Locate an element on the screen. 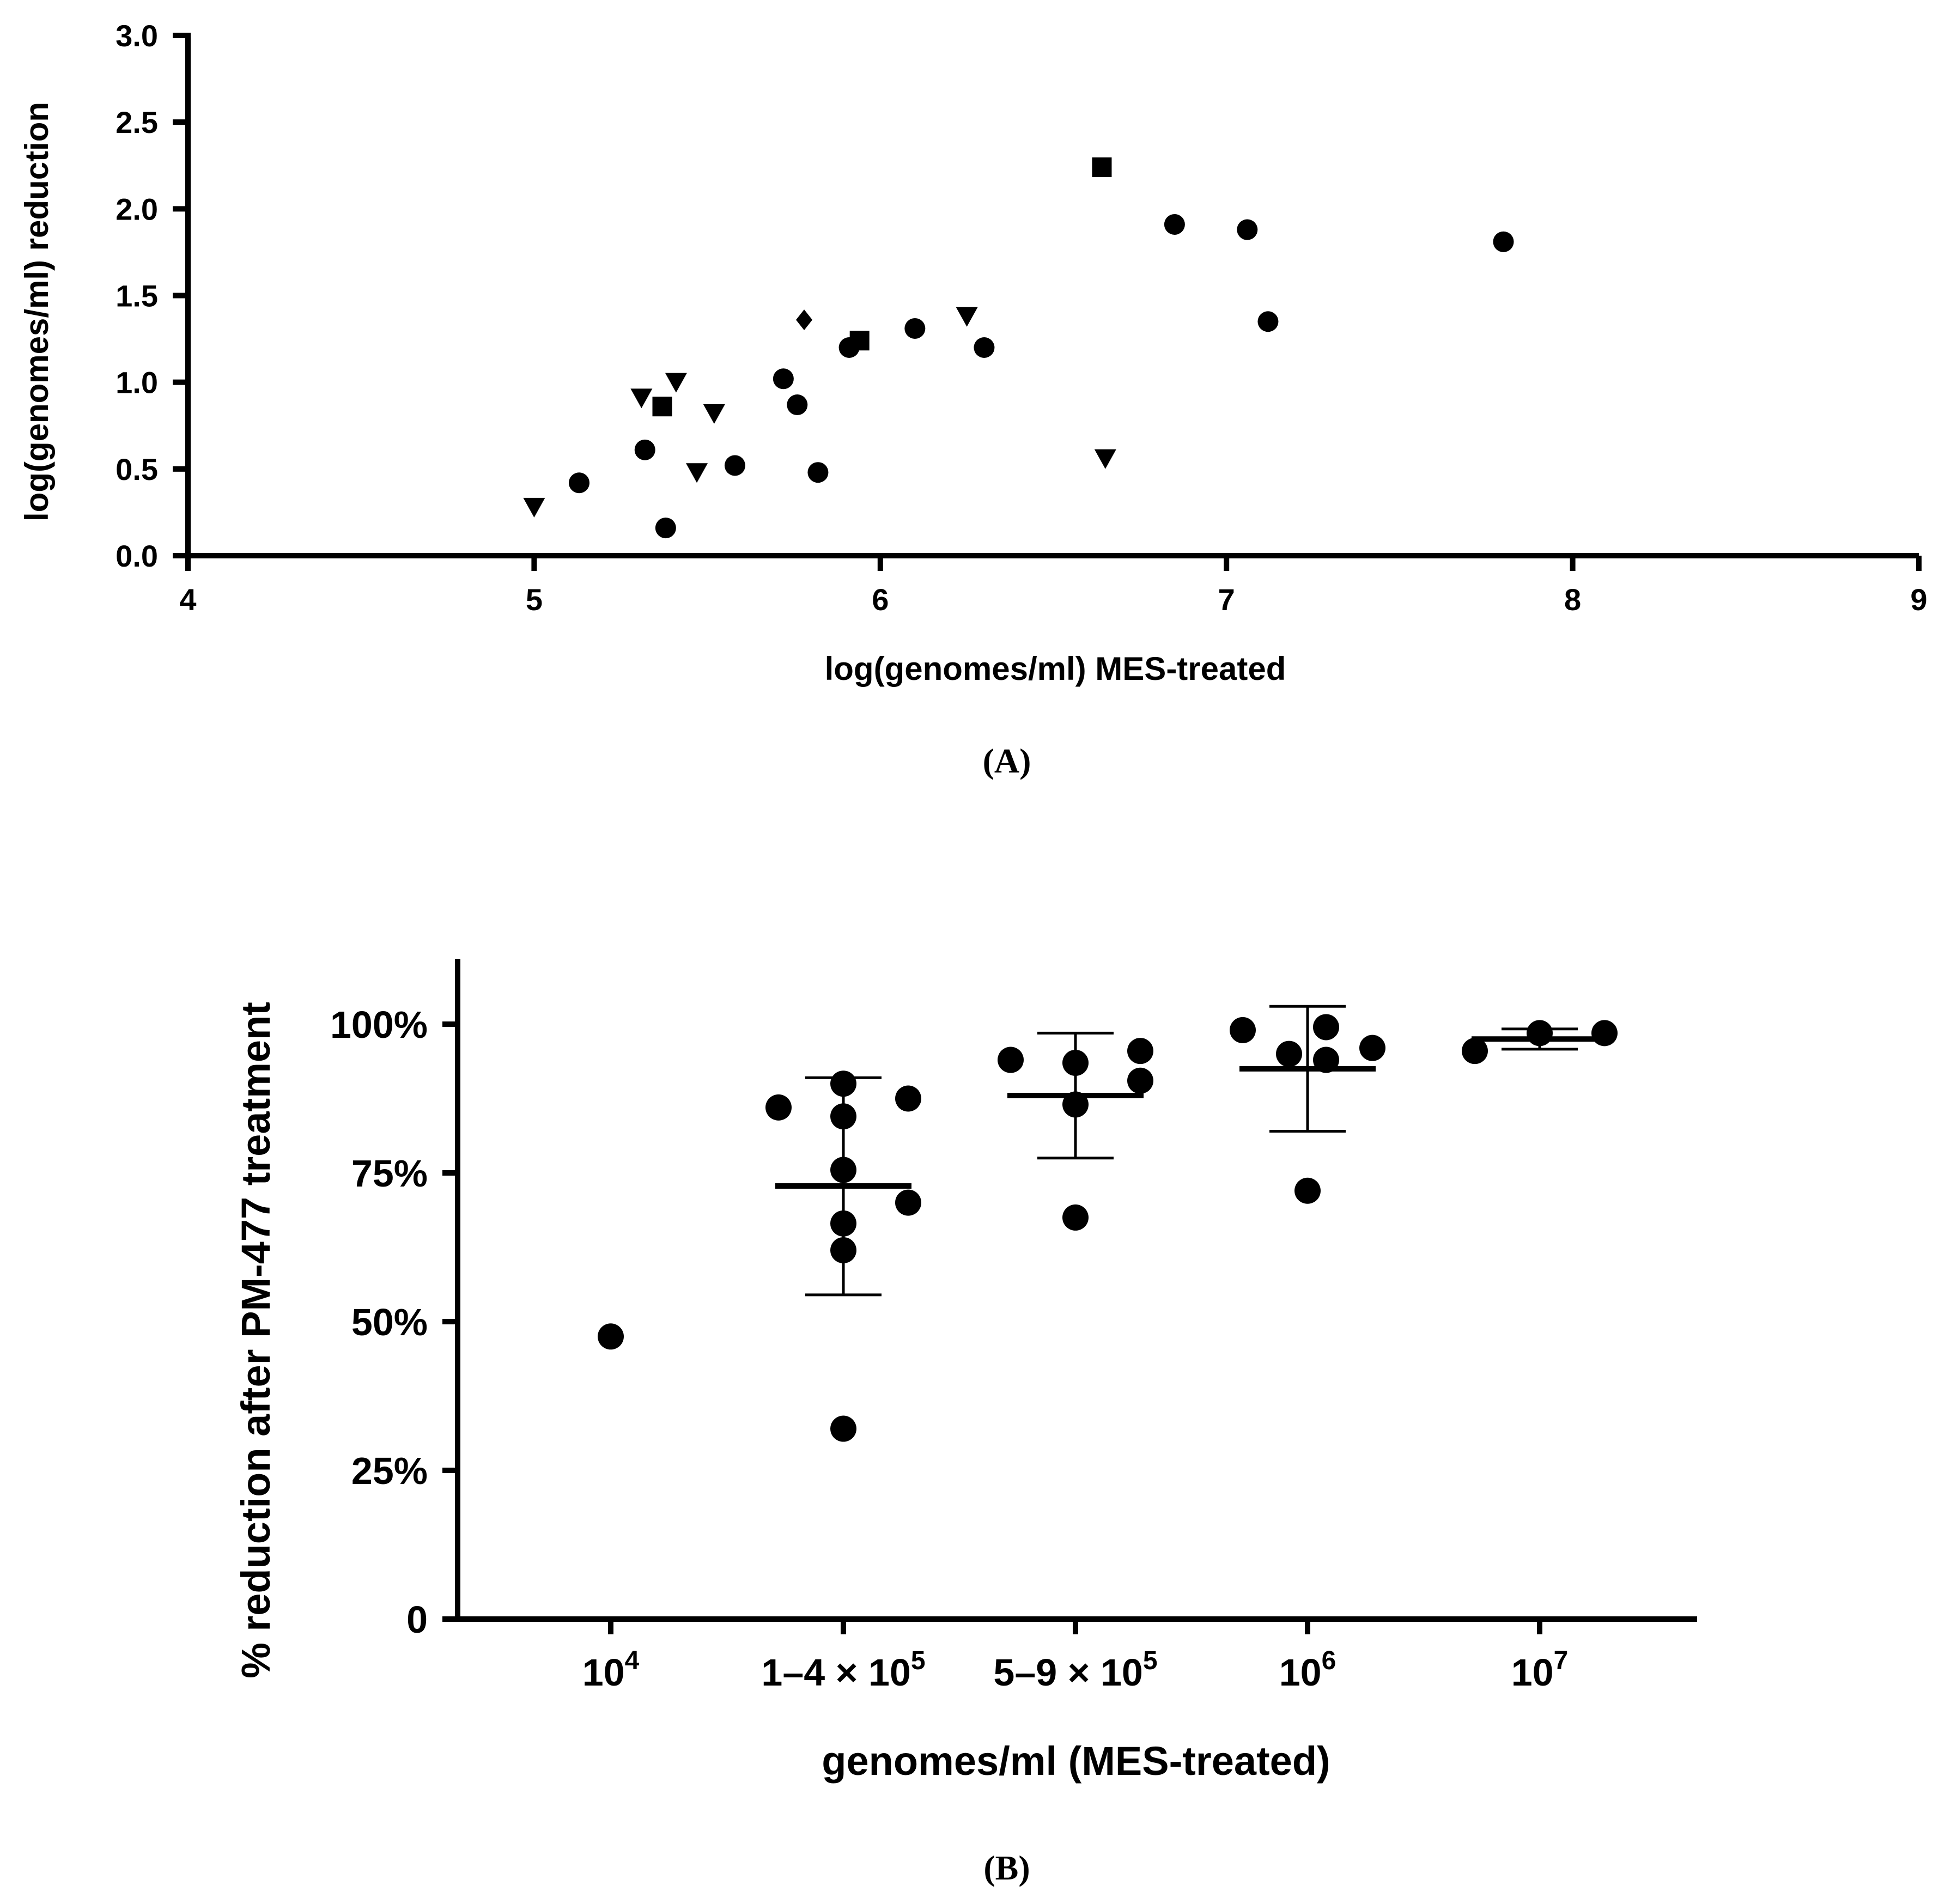  panel-a-x-tick-label: 5 is located at coordinates (534, 599).